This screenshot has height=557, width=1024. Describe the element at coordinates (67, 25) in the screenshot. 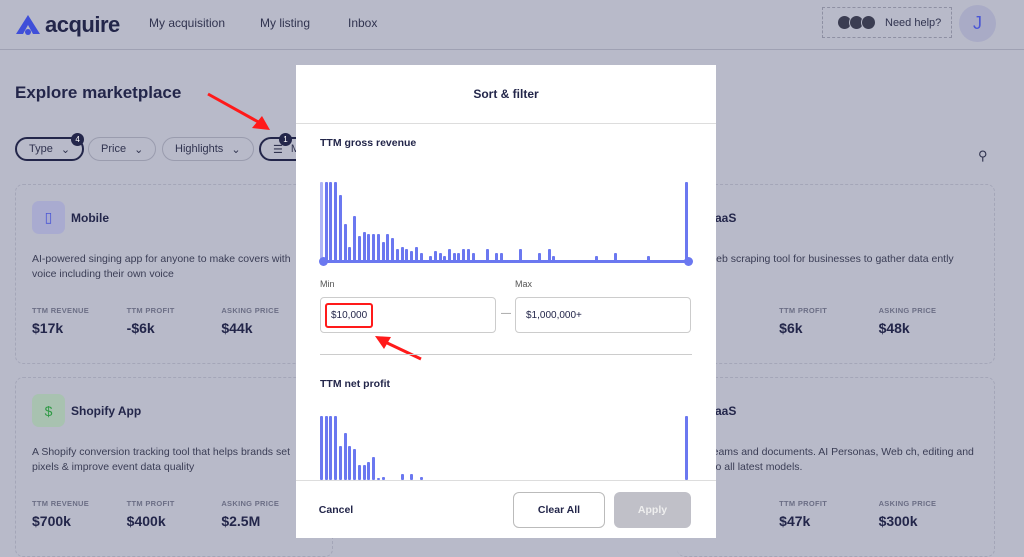

I see `logo: acquire` at that location.